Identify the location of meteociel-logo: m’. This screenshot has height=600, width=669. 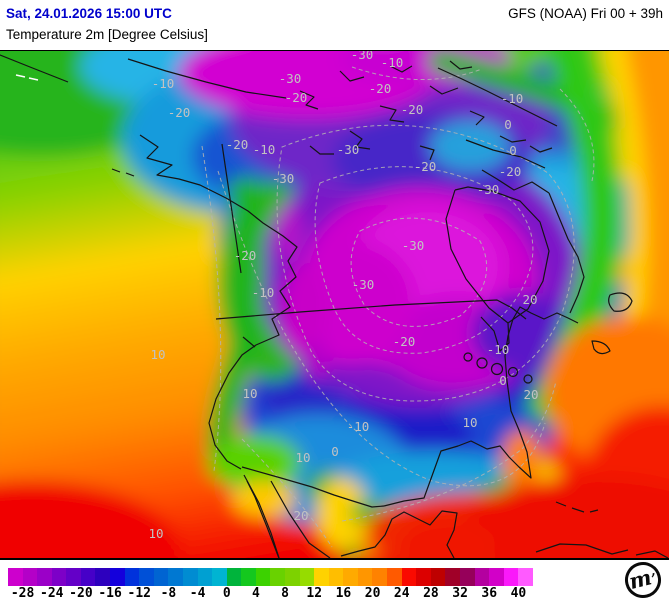
(643, 579).